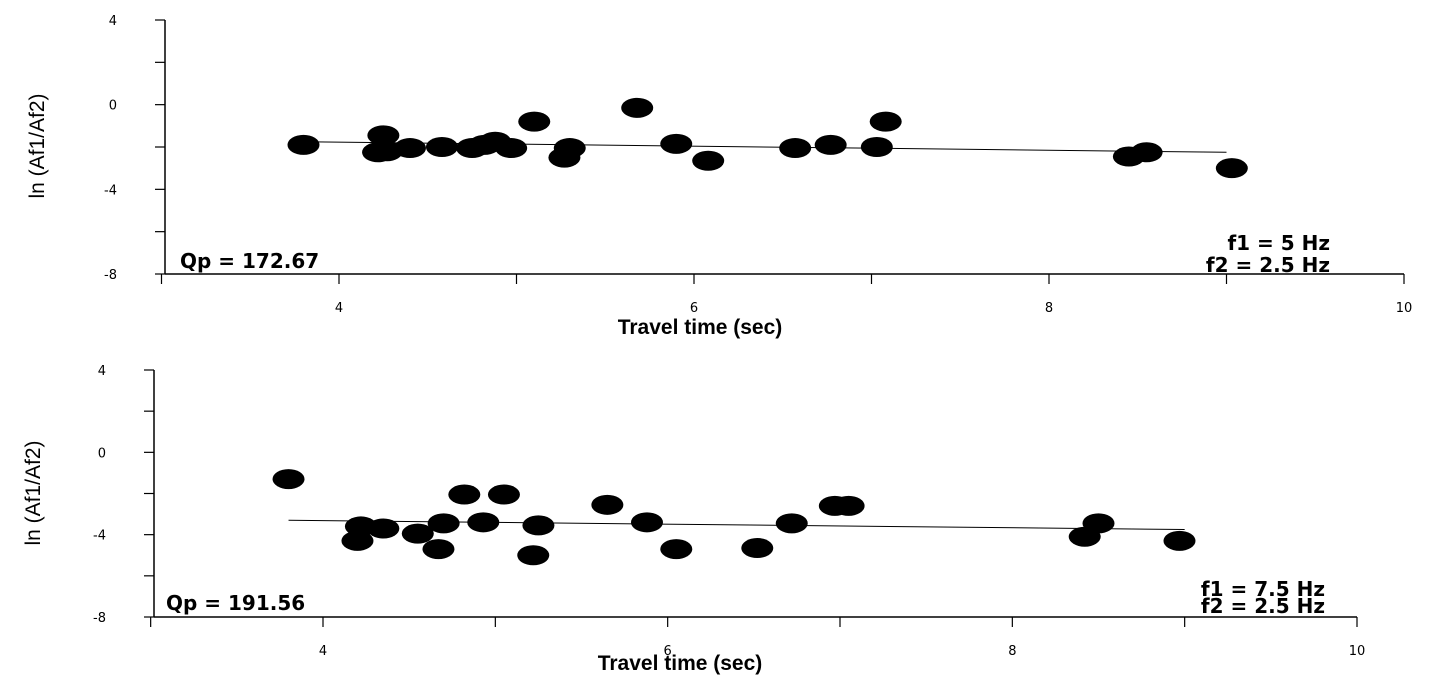 Image resolution: width=1438 pixels, height=688 pixels. Describe the element at coordinates (1263, 589) in the screenshot. I see `f1-annotation: f1 = 7.5 Hz` at that location.